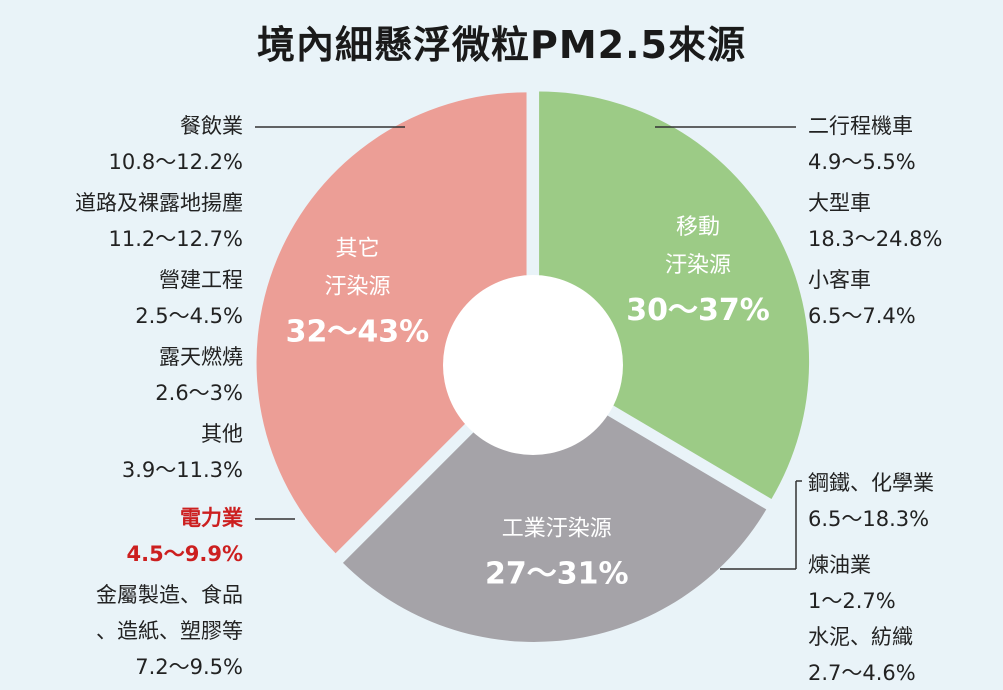  What do you see at coordinates (862, 316) in the screenshot?
I see `sub-source-range: 6.5～7.4%` at bounding box center [862, 316].